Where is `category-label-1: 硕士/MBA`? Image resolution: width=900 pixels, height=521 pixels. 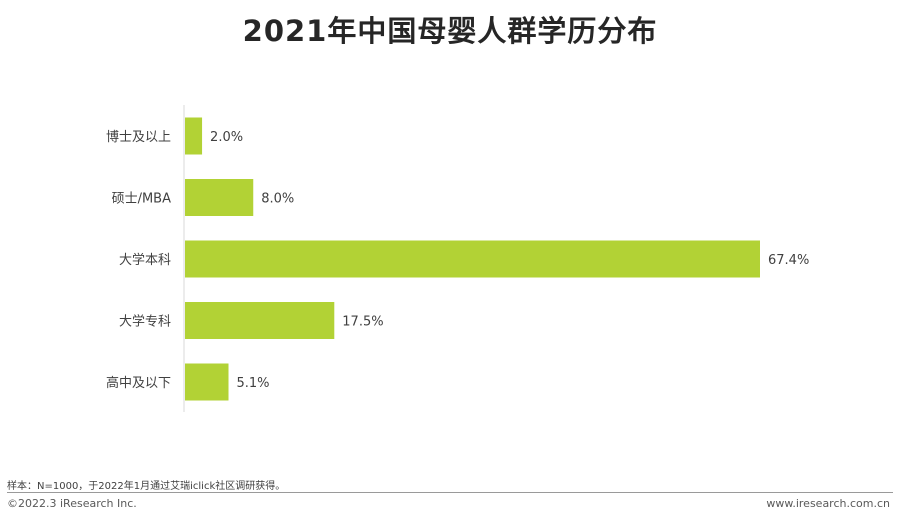
category-label-1: 硕士/MBA is located at coordinates (142, 199).